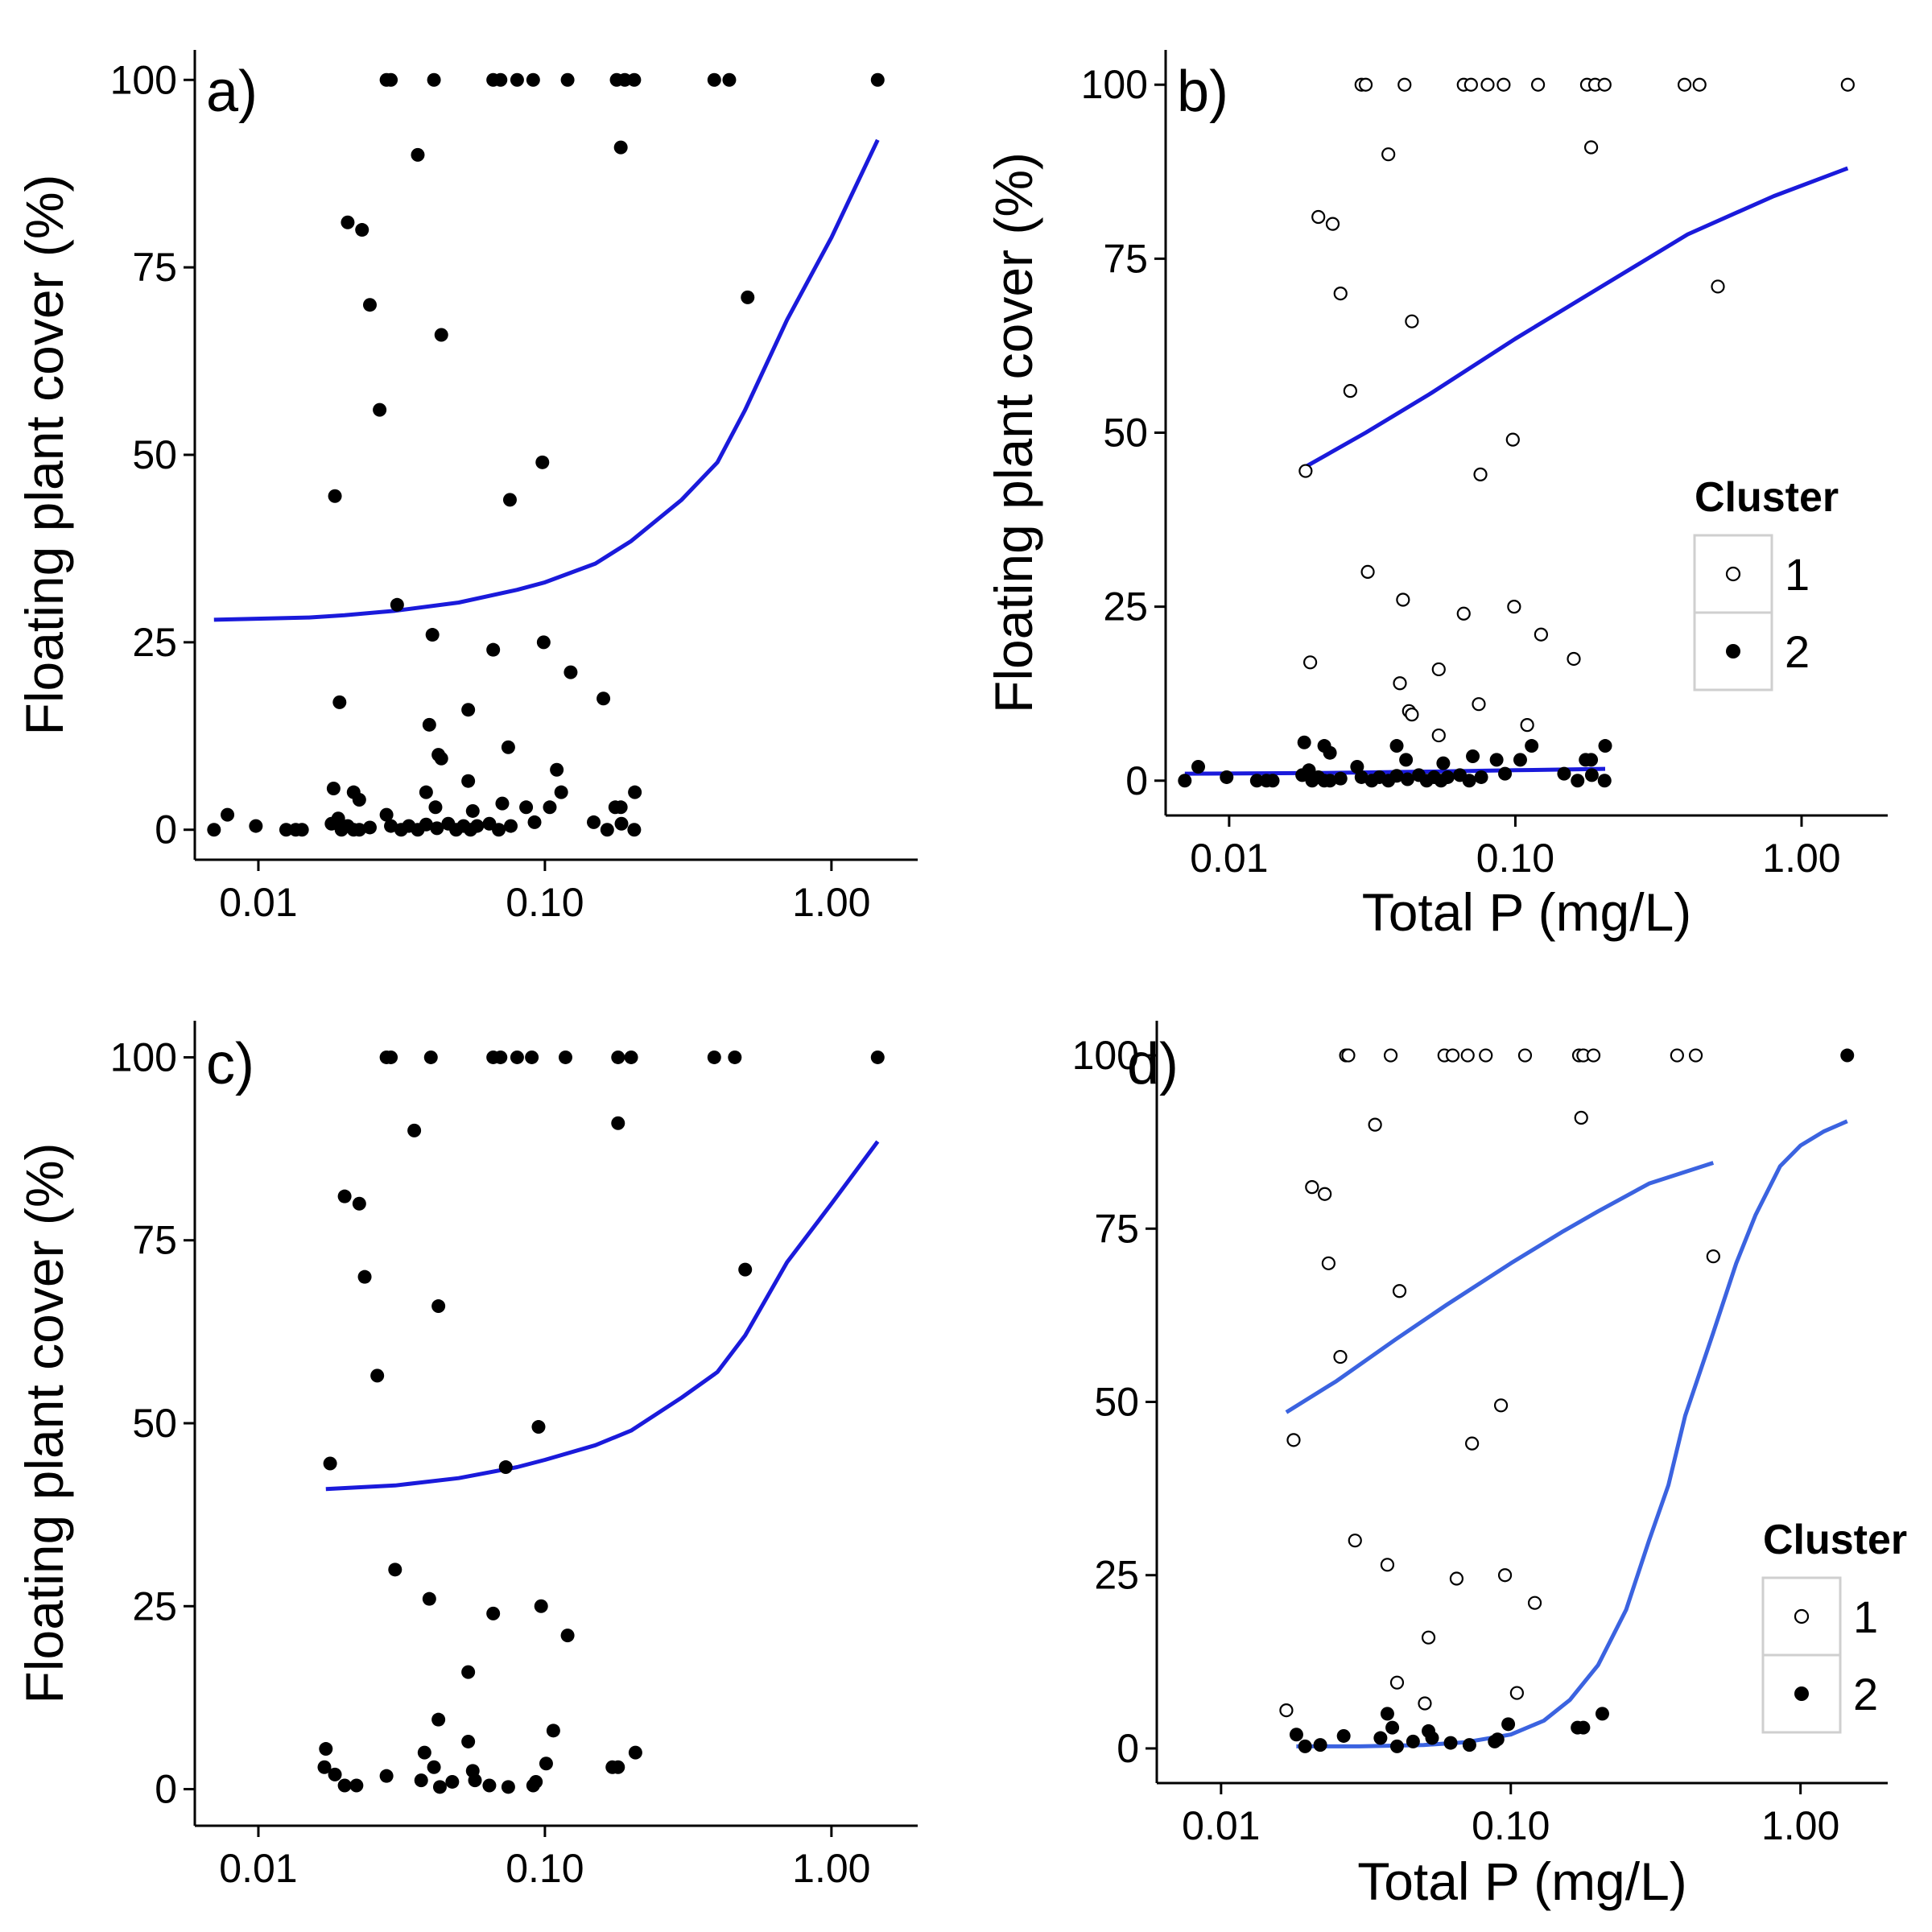 This screenshot has width=1932, height=1932. Describe the element at coordinates (1865, 1694) in the screenshot. I see `legend-entry-label: 2` at that location.